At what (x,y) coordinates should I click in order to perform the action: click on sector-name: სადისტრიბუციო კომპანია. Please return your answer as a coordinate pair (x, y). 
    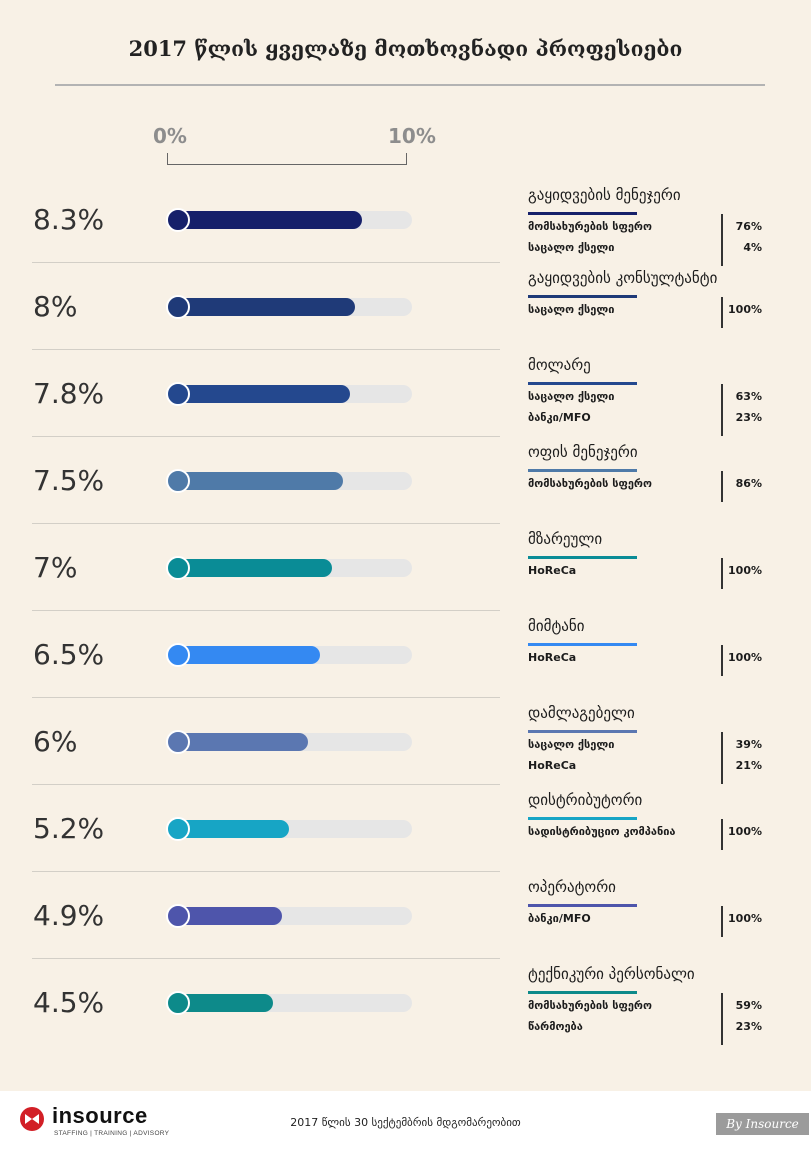
    Looking at the image, I should click on (602, 831).